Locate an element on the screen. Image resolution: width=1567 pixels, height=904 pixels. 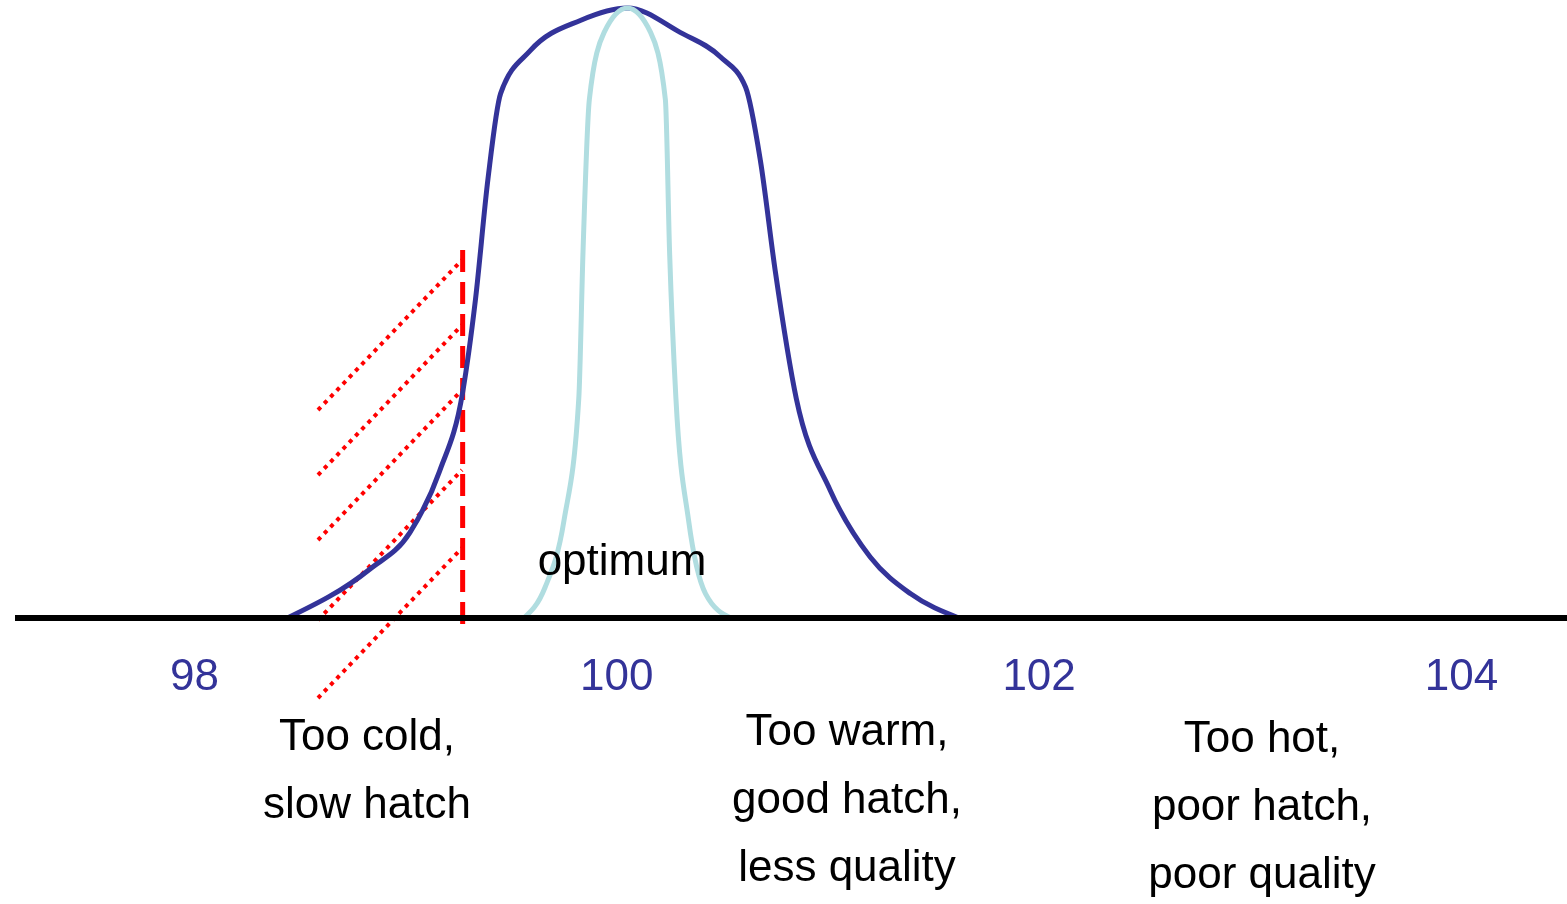
text: Too hot, poor hatch, poor quality is located at coordinates (1262, 804).